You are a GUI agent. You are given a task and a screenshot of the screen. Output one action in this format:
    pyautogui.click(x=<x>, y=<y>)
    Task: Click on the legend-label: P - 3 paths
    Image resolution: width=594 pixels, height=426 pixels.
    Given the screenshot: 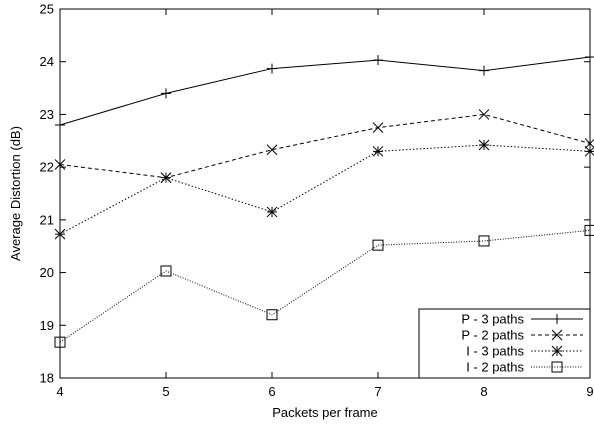 What is the action you would take?
    pyautogui.click(x=492, y=319)
    